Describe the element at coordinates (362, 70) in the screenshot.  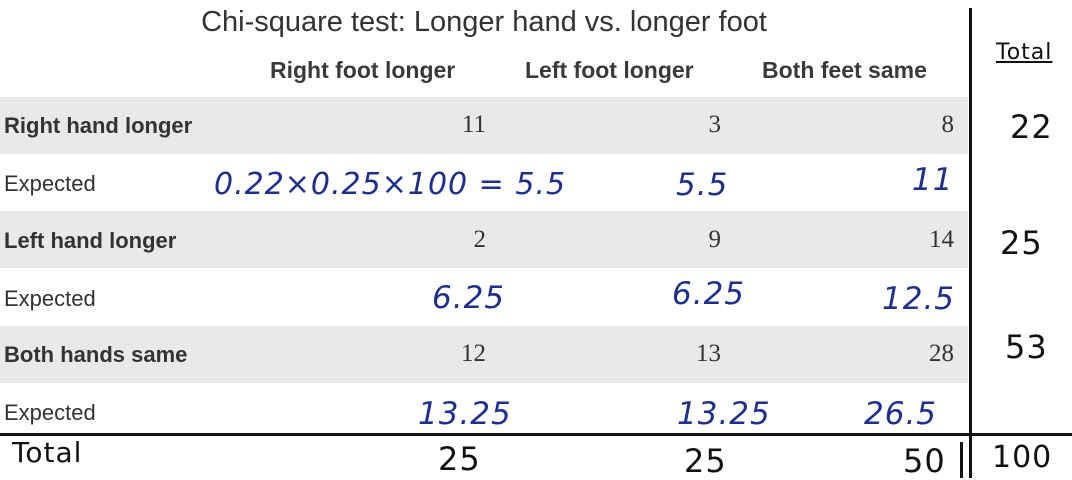
I see `col-header-right-foot: Right foot longer` at that location.